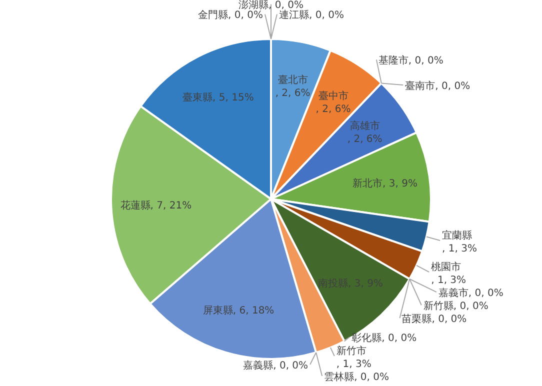 This screenshot has height=386, width=542. Describe the element at coordinates (171, 206) in the screenshot. I see `data-label: , 7, 21%` at that location.